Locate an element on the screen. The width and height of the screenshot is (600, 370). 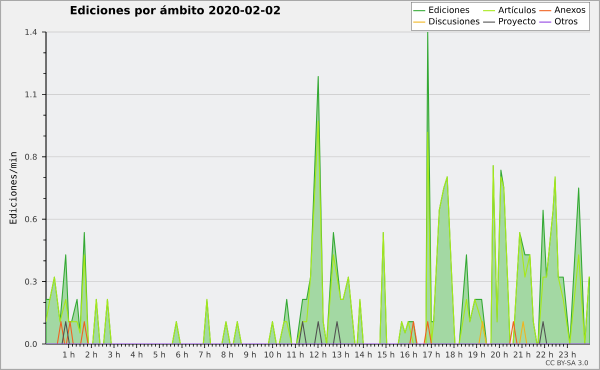
x-tick-label: 22 h is located at coordinates (544, 354).